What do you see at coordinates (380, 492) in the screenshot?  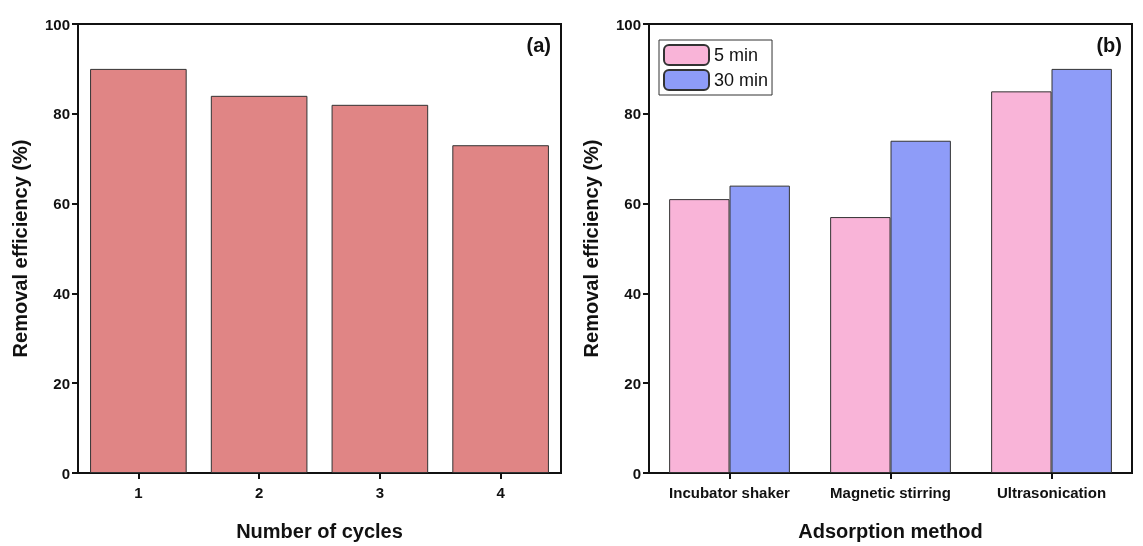 I see `x-tick-label: 3` at bounding box center [380, 492].